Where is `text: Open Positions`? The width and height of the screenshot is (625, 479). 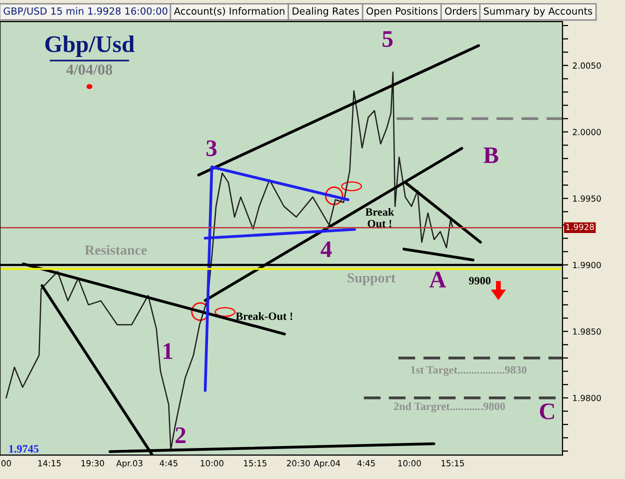 text: Open Positions is located at coordinates (402, 12).